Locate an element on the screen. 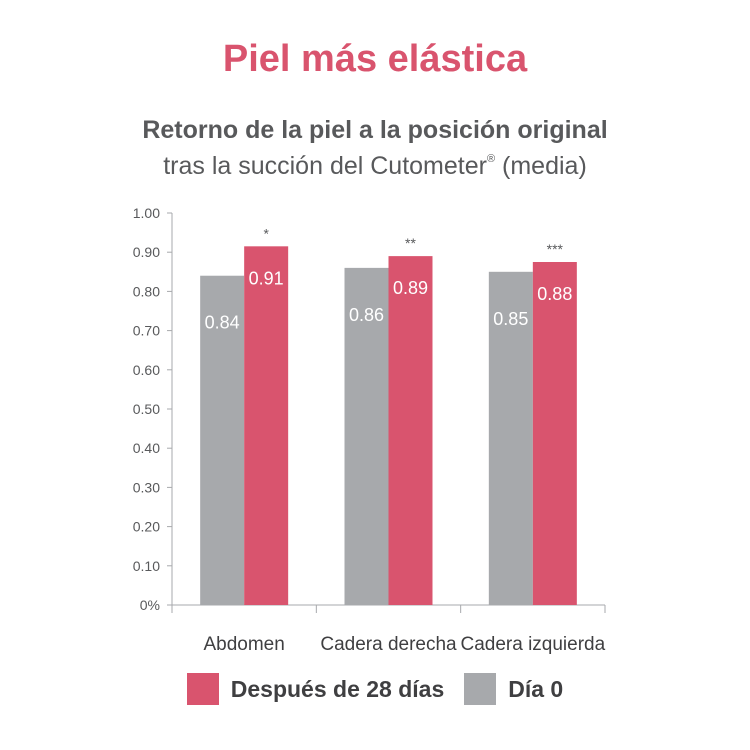 The height and width of the screenshot is (750, 750). y-tick-label: 0.70 is located at coordinates (146, 331).